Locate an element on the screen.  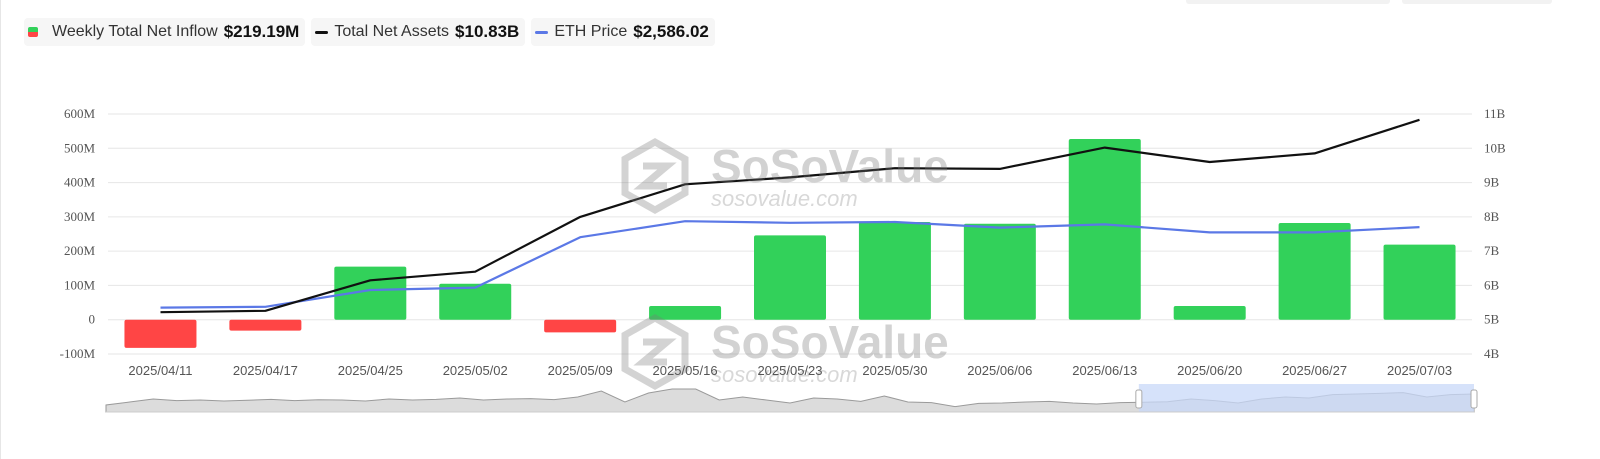
right-axis-tick: 4B is located at coordinates (1492, 353).